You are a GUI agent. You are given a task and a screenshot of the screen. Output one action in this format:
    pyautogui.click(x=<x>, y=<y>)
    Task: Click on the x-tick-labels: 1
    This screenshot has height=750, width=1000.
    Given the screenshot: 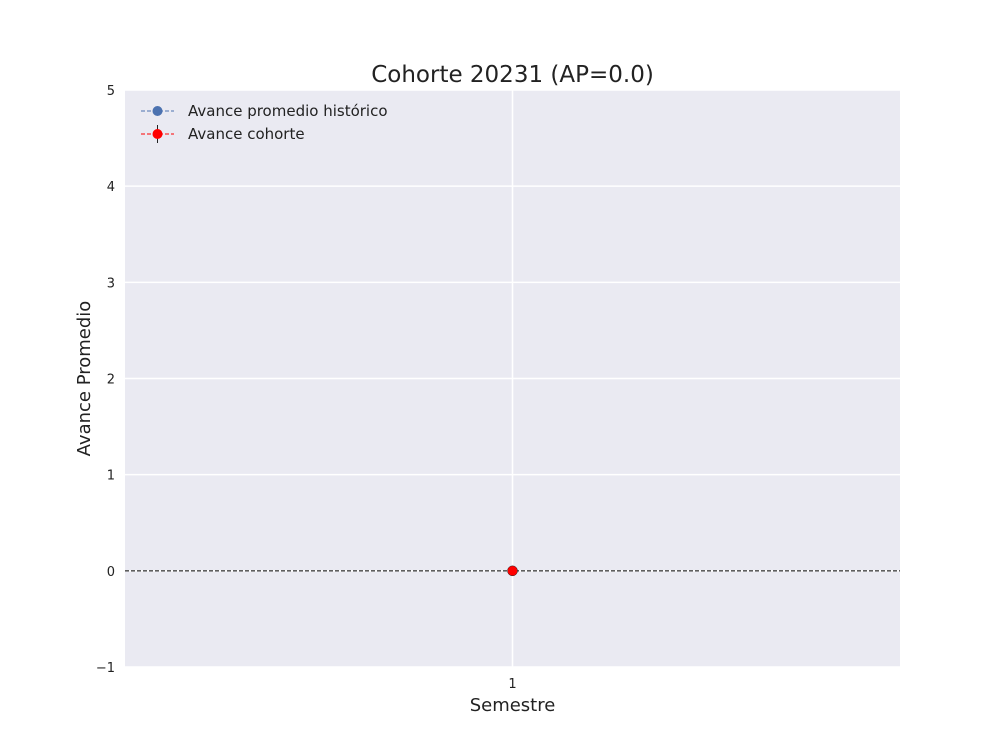 What is the action you would take?
    pyautogui.click(x=512, y=684)
    